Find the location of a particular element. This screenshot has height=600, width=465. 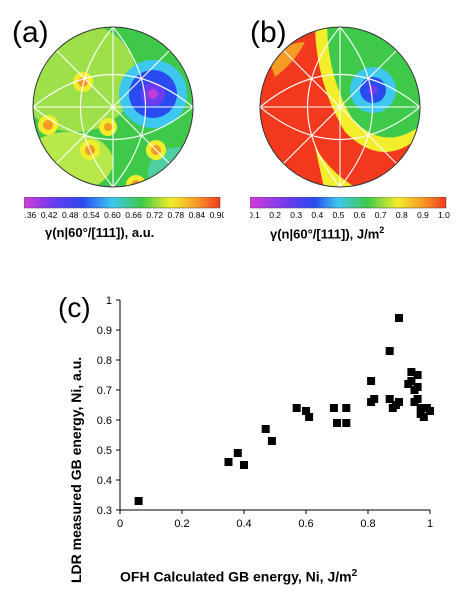

x-tick-label: 0 is located at coordinates (120, 524).